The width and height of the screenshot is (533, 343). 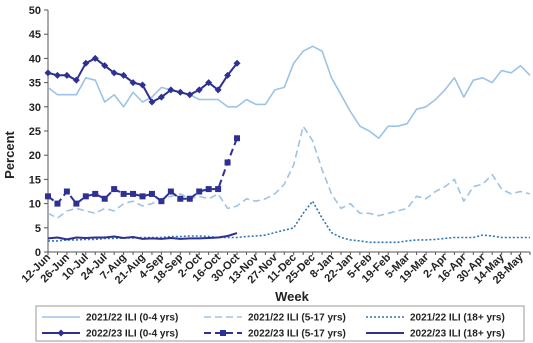 What do you see at coordinates (132, 334) in the screenshot?
I see `legend-label: 2022/23 ILI (0-4 yrs)` at bounding box center [132, 334].